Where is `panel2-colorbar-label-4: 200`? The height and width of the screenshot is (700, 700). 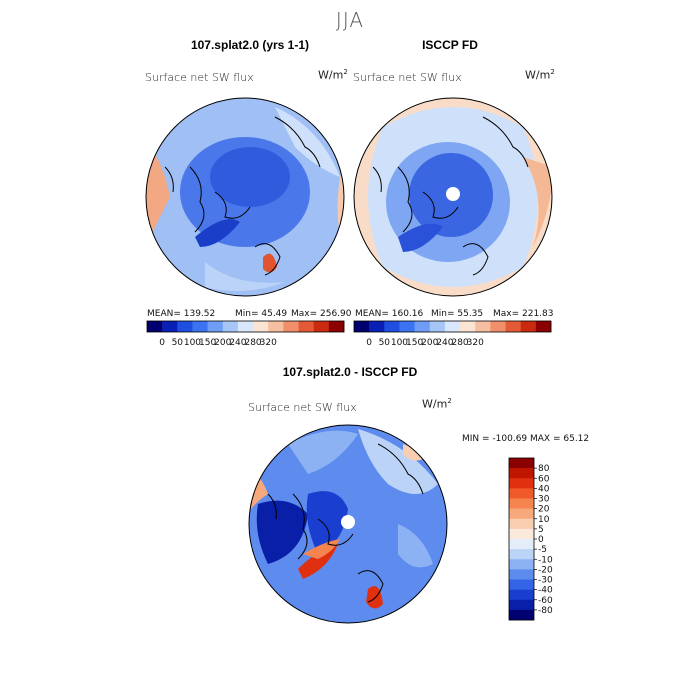
panel2-colorbar-label-4: 200 is located at coordinates (429, 343).